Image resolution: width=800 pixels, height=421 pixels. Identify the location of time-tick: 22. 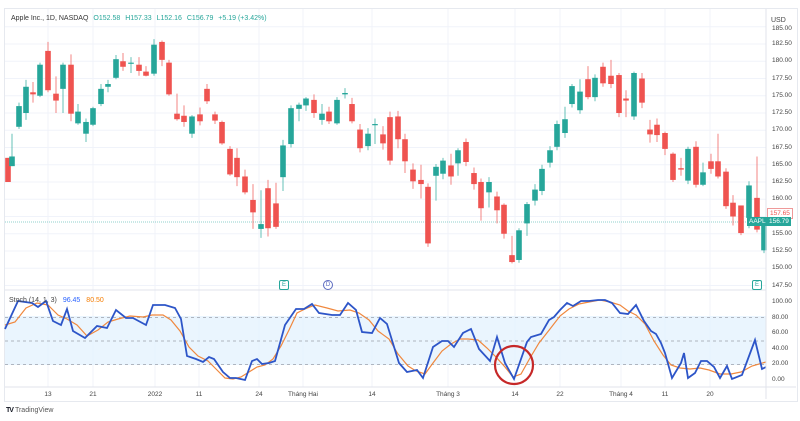
(560, 394).